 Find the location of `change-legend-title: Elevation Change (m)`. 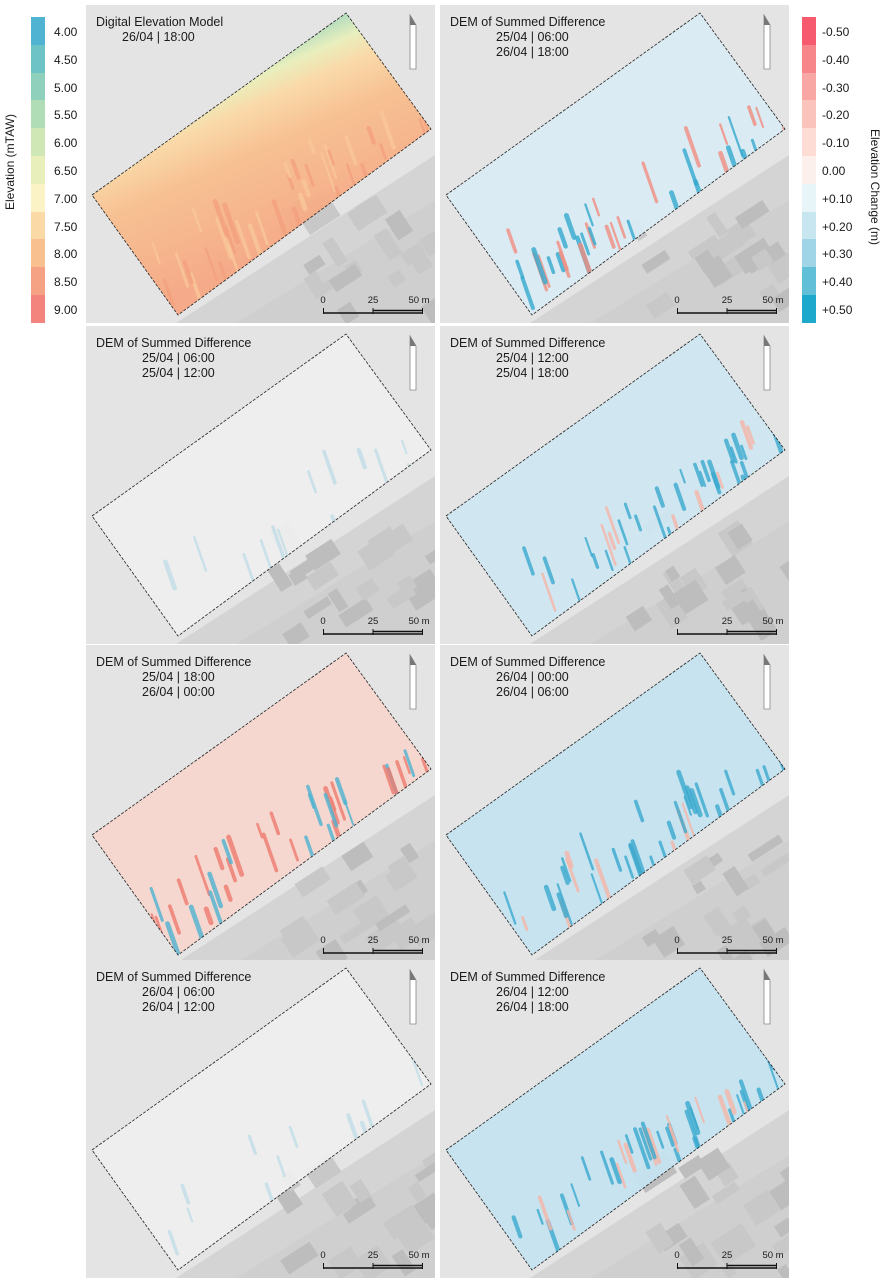

change-legend-title: Elevation Change (m) is located at coordinates (874, 187).